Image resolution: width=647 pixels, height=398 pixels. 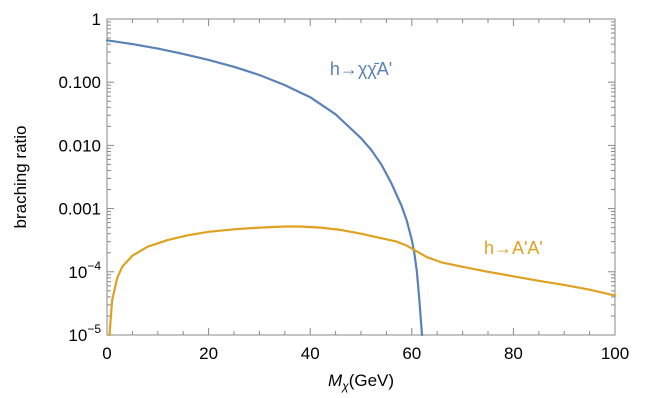 What do you see at coordinates (411, 353) in the screenshot?
I see `x-tick-label: 60` at bounding box center [411, 353].